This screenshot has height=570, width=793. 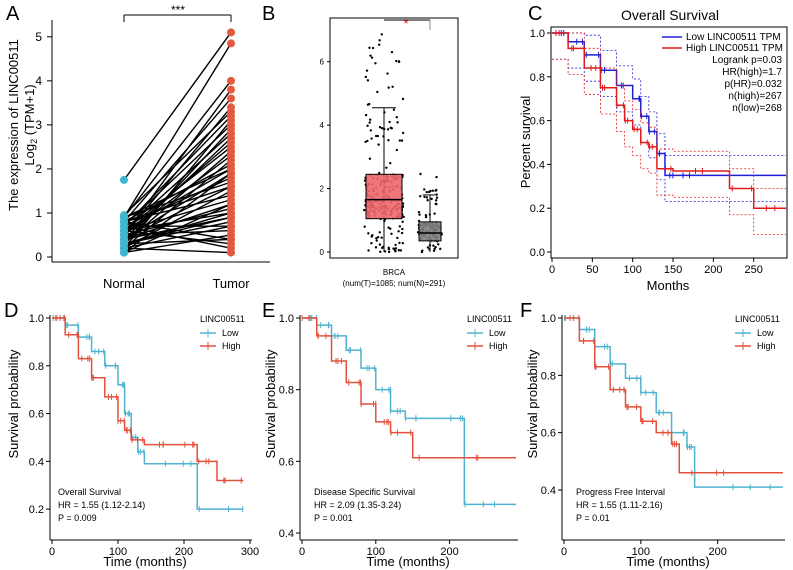 What do you see at coordinates (619, 505) in the screenshot?
I see `f-stat-hr: HR = 1.55 (1.11-2.16)` at bounding box center [619, 505].